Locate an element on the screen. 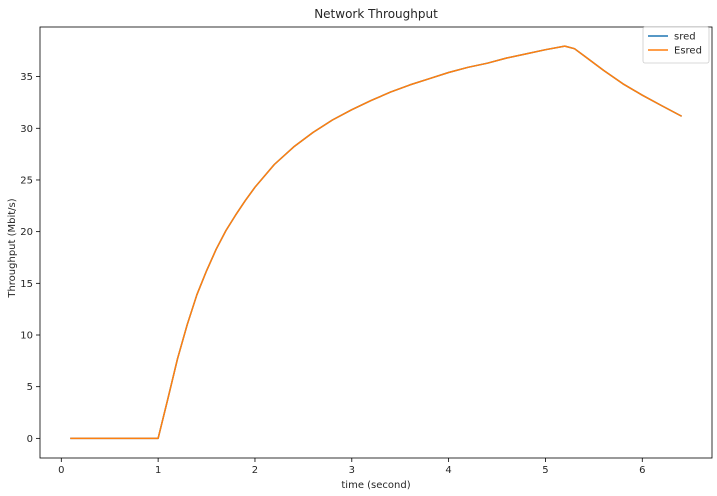  legend: sred Esred is located at coordinates (676, 45).